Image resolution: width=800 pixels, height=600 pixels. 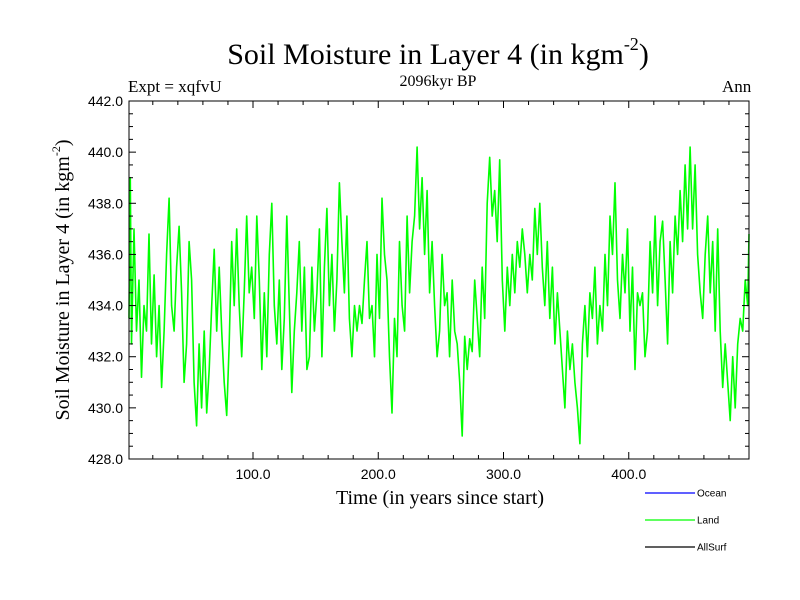 I want to click on experiment-label: Expt = xqfvU, so click(x=175, y=86).